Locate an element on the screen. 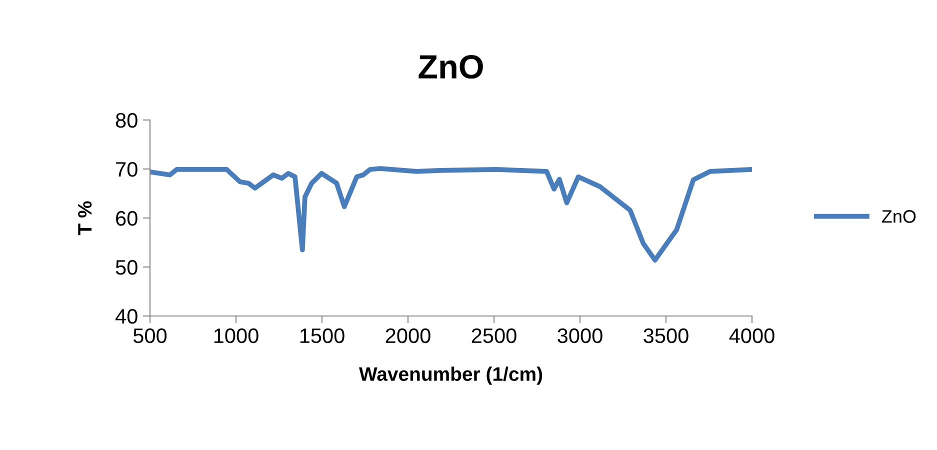  y-tick-label: 50 is located at coordinates (127, 267).